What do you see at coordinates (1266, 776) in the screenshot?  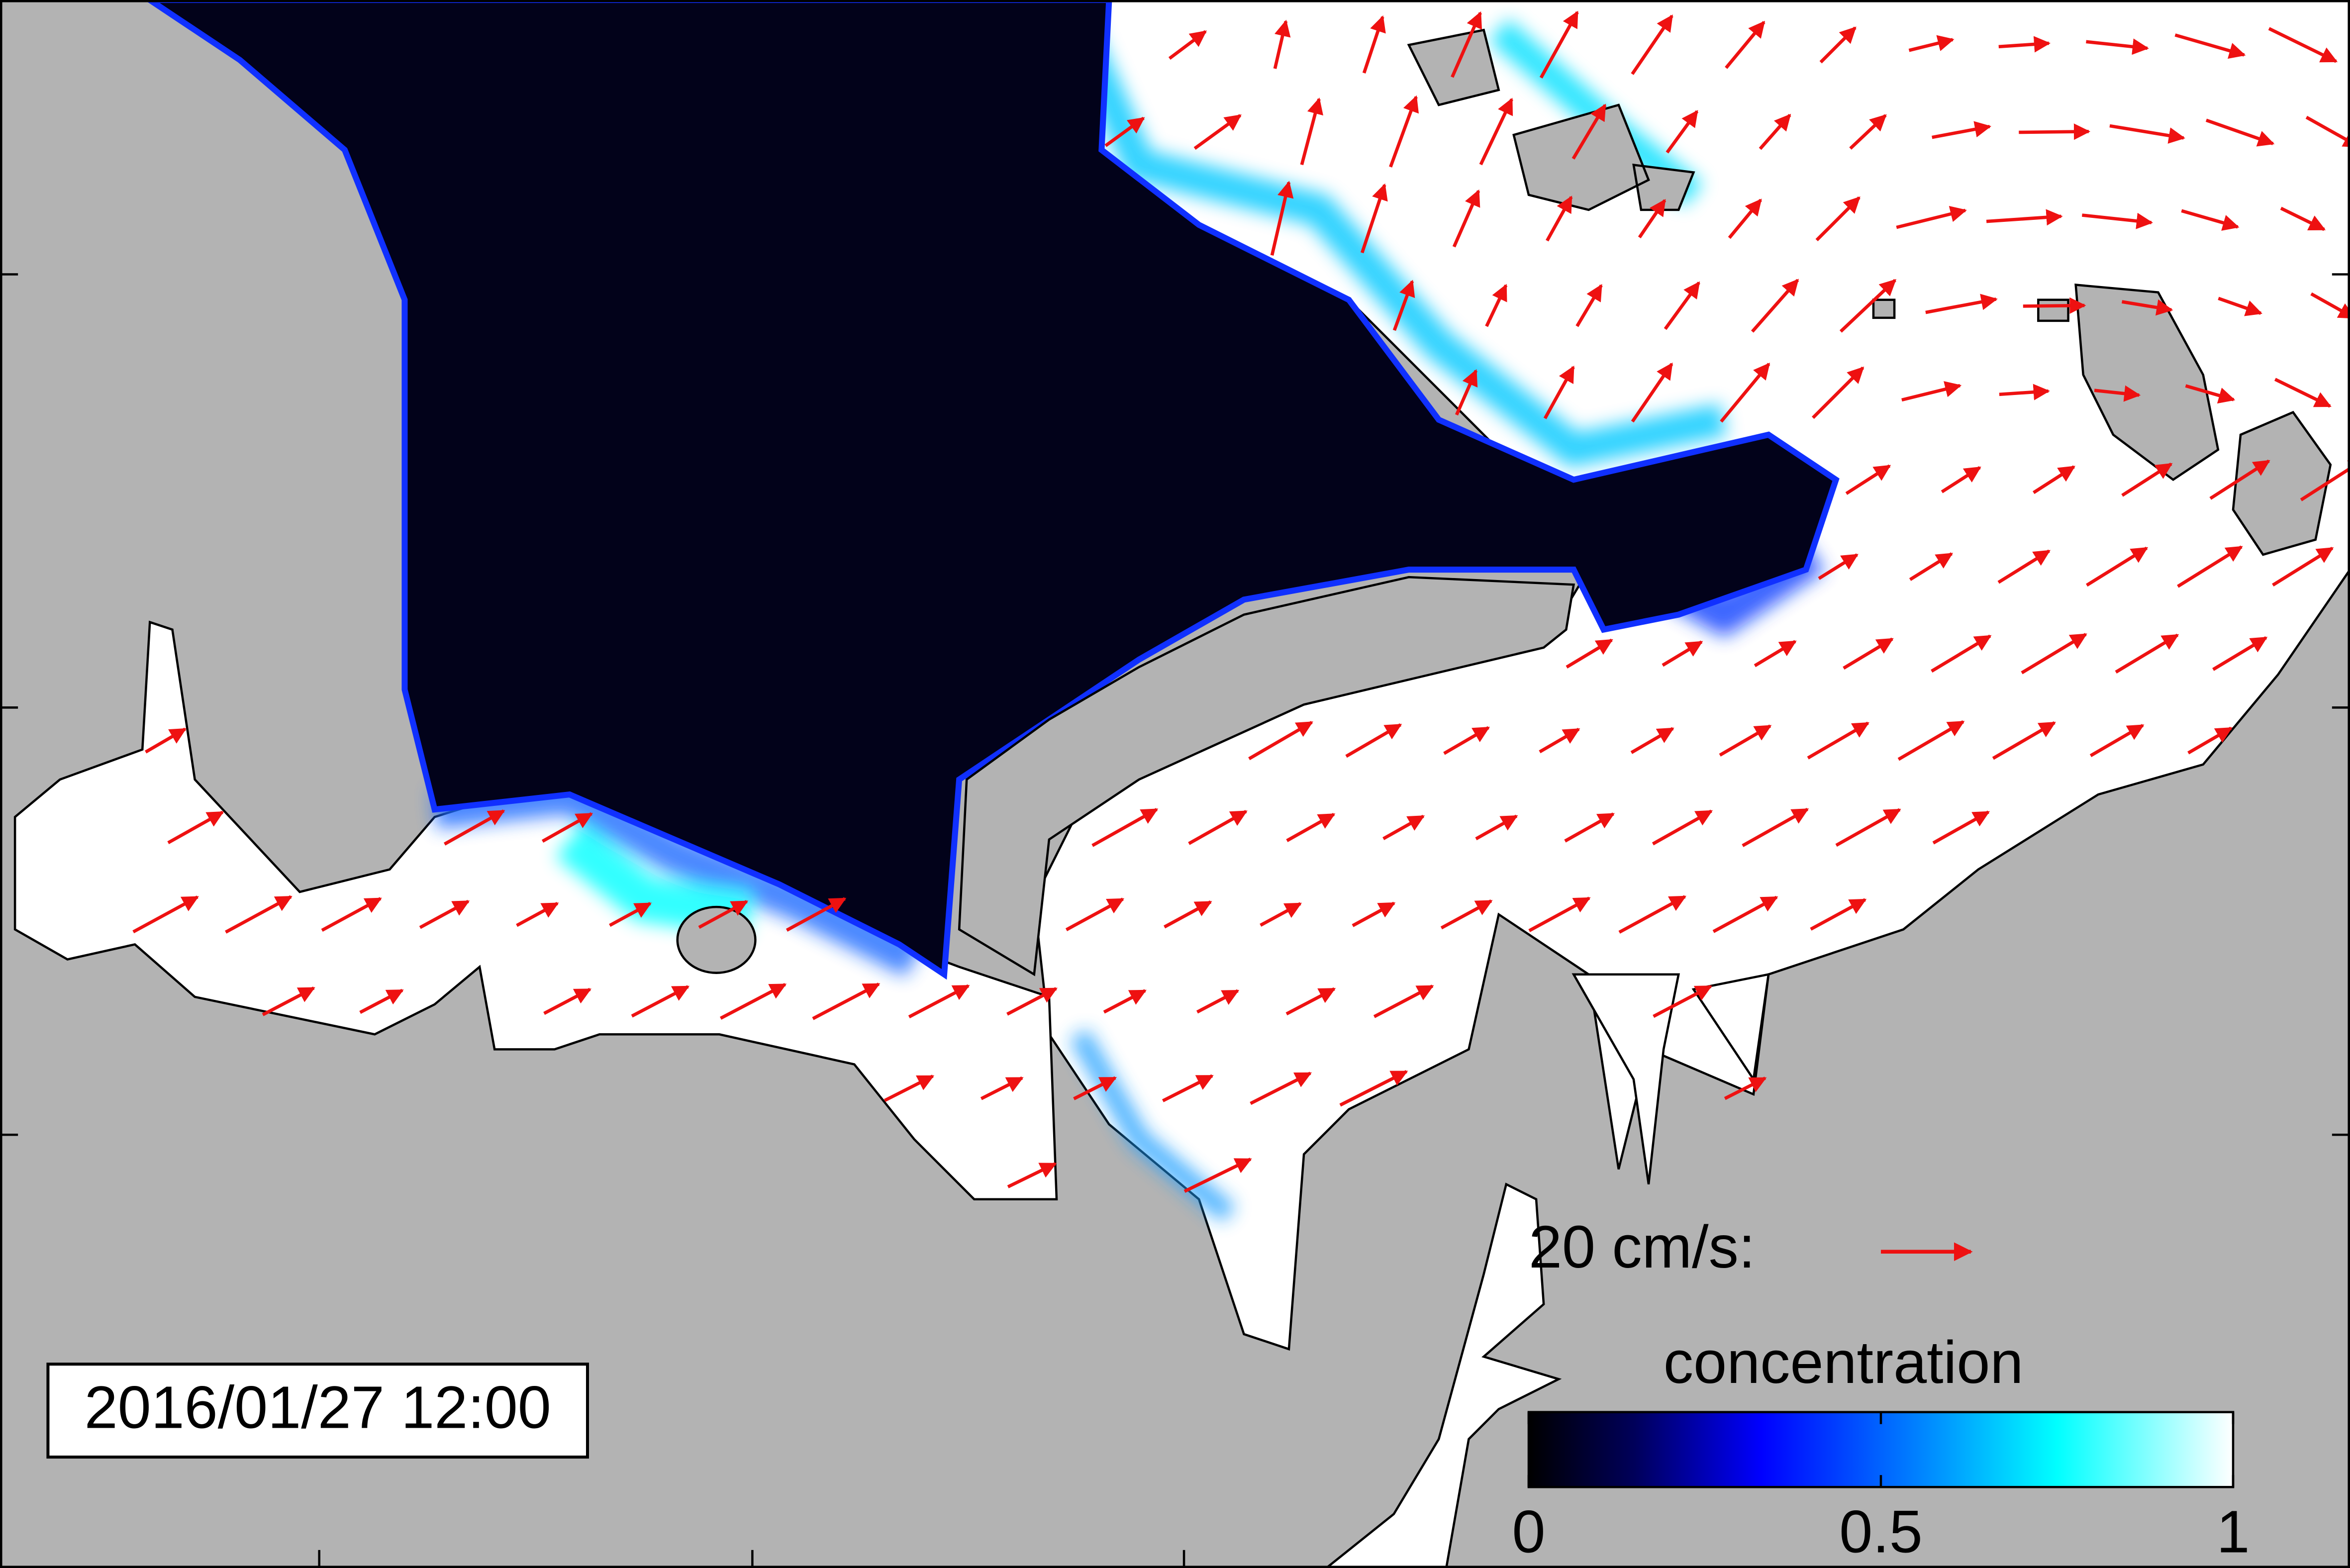 I see `land` at bounding box center [1266, 776].